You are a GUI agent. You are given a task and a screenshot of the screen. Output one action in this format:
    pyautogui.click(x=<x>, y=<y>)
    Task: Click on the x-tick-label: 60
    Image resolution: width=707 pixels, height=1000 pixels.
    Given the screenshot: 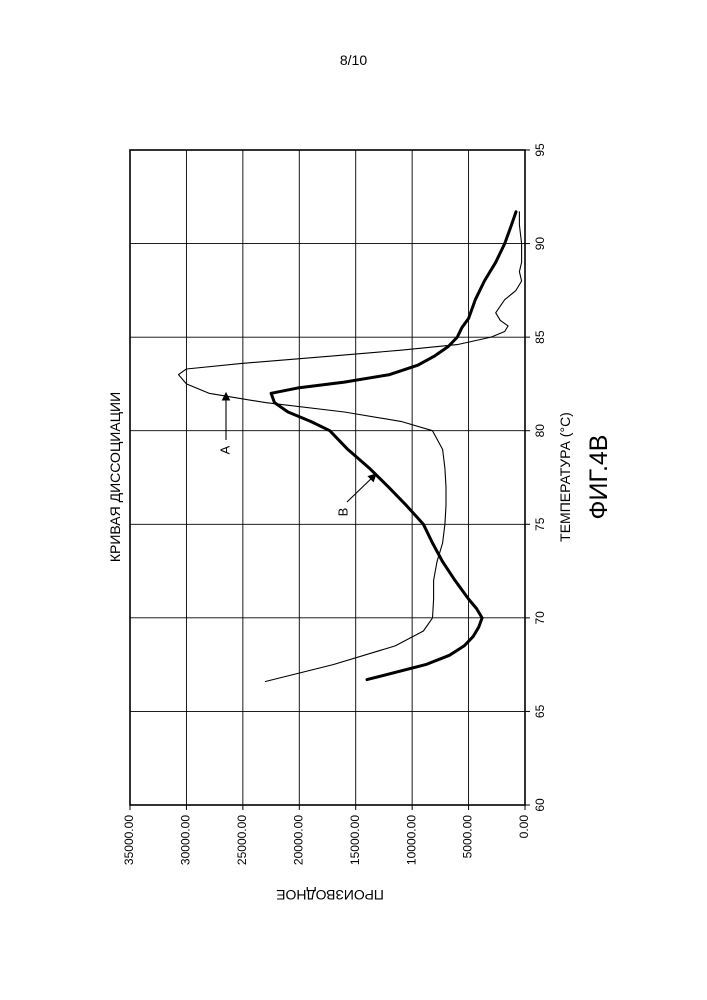 What is the action you would take?
    pyautogui.click(x=540, y=805)
    